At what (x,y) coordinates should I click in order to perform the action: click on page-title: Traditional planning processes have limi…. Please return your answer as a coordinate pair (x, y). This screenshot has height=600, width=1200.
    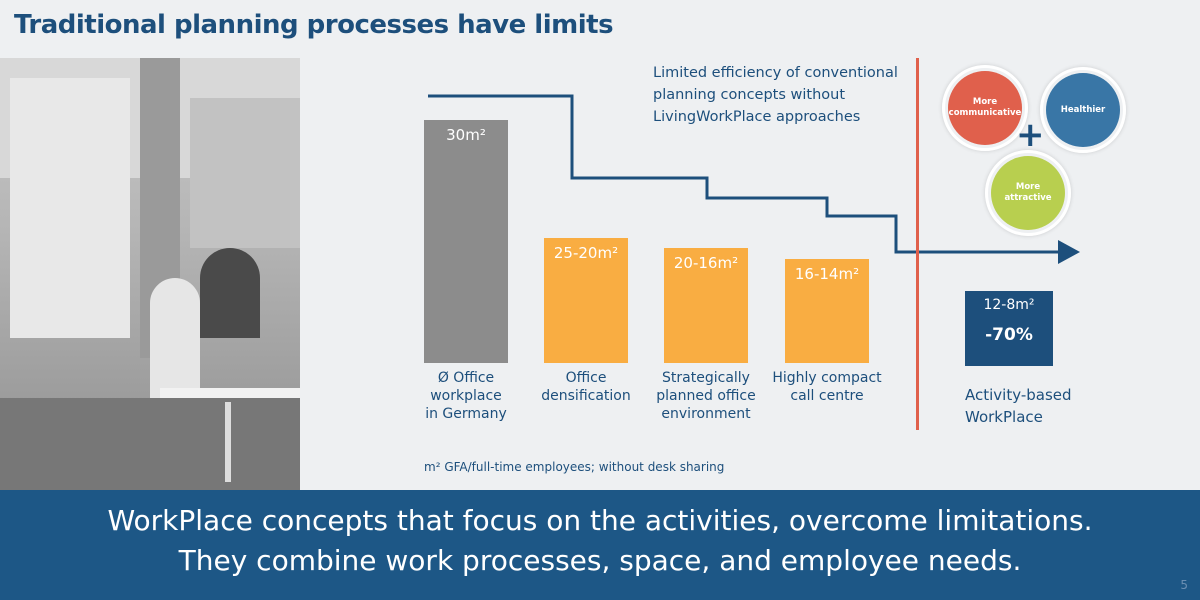
    Looking at the image, I should click on (314, 25).